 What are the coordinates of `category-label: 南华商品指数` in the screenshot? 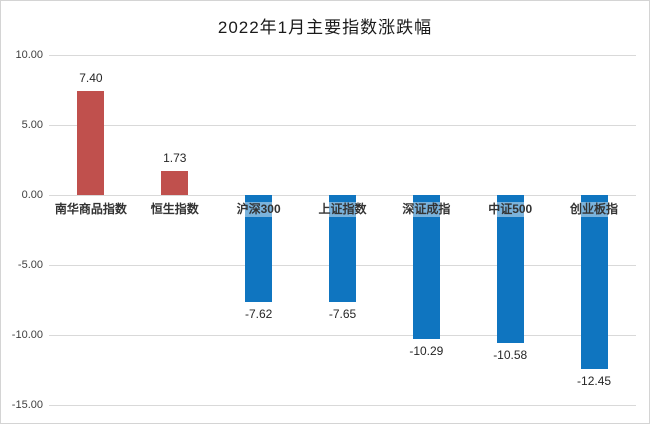 It's located at (90, 209).